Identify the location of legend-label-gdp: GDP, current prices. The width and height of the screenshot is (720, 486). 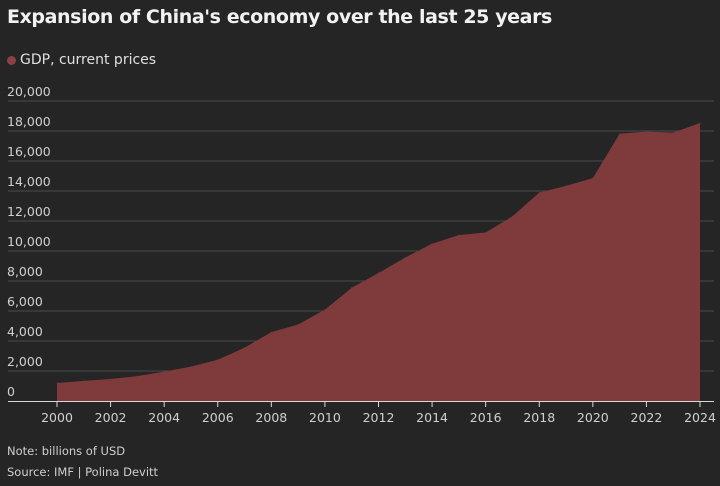
(88, 60).